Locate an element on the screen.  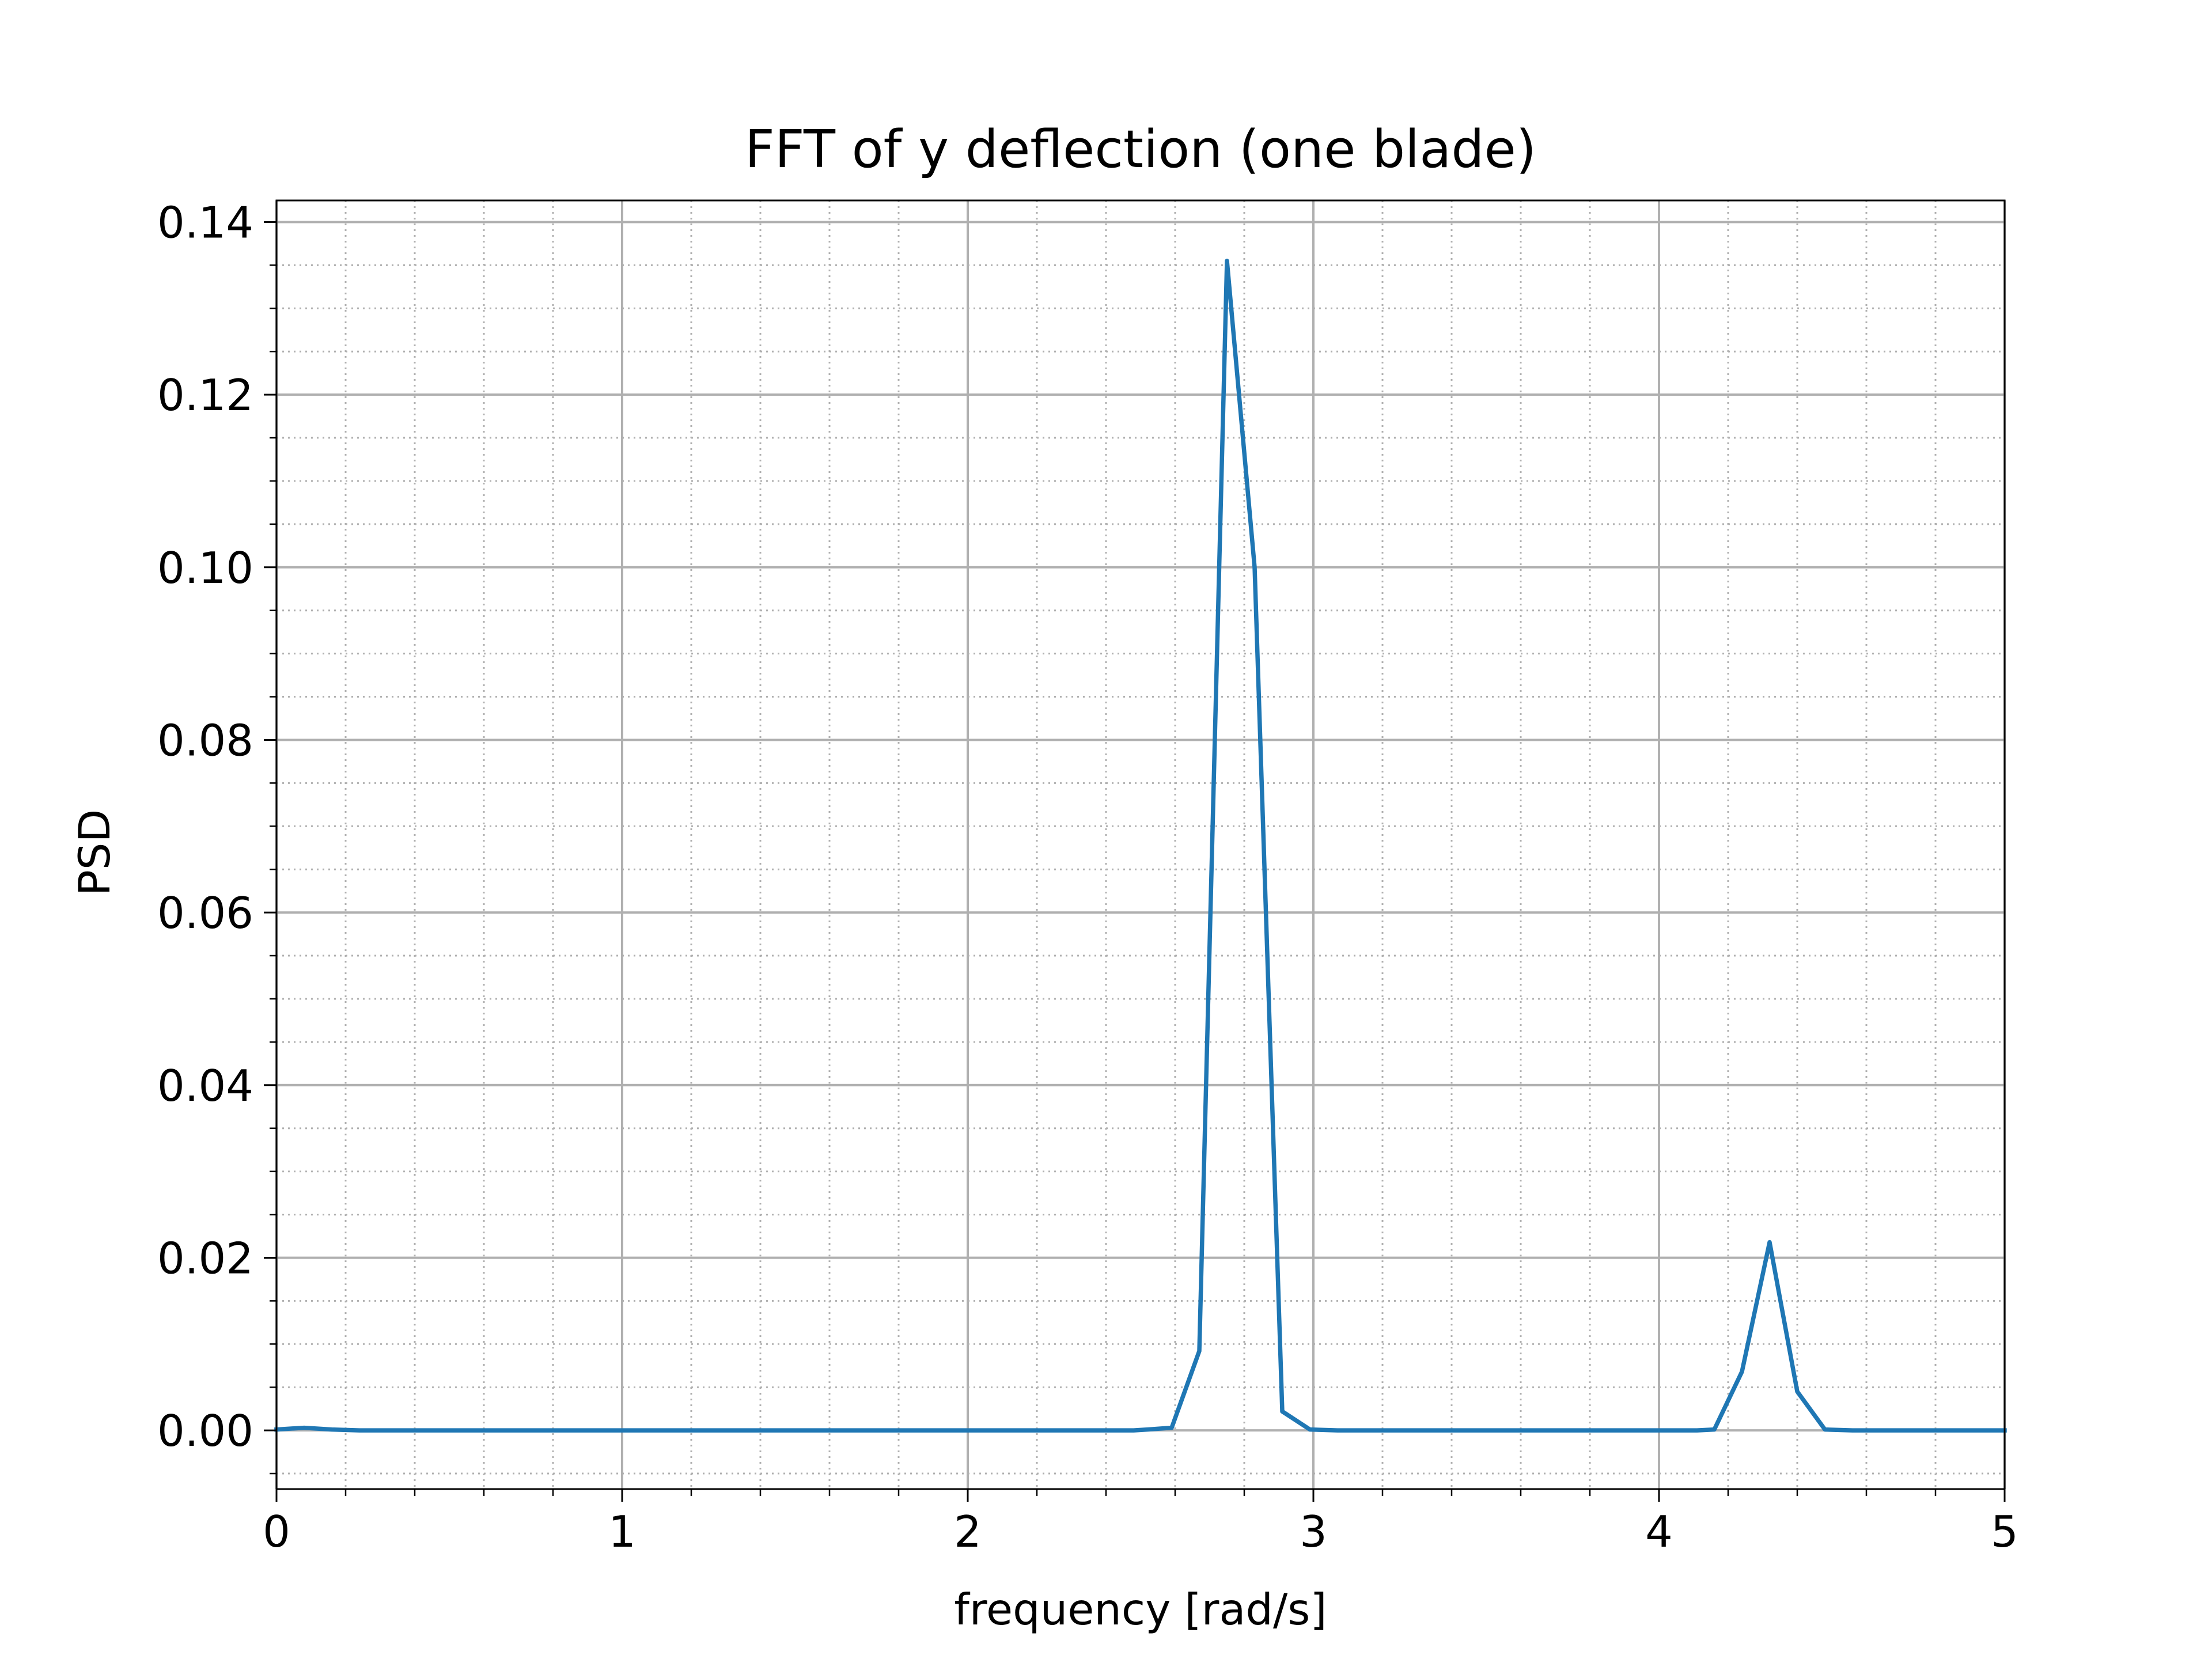
x-tick-label: 0 is located at coordinates (276, 1531).